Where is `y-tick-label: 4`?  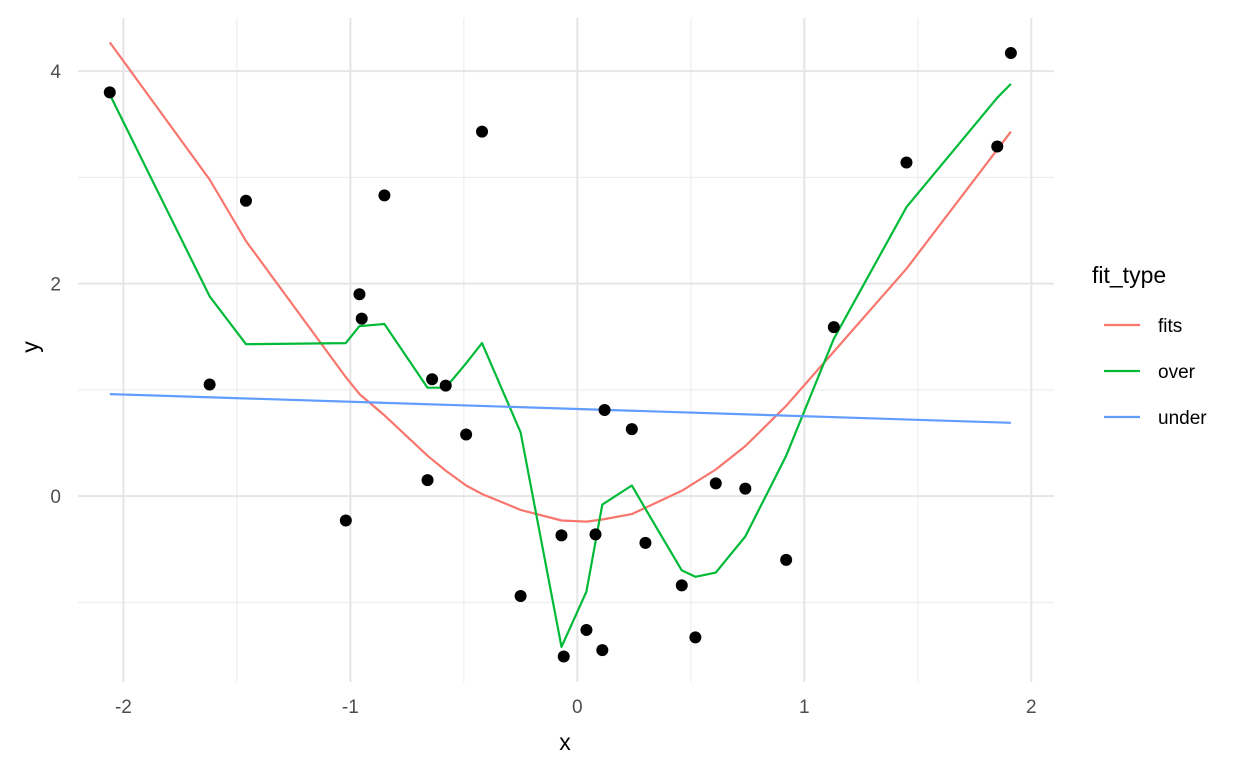
y-tick-label: 4 is located at coordinates (55, 72).